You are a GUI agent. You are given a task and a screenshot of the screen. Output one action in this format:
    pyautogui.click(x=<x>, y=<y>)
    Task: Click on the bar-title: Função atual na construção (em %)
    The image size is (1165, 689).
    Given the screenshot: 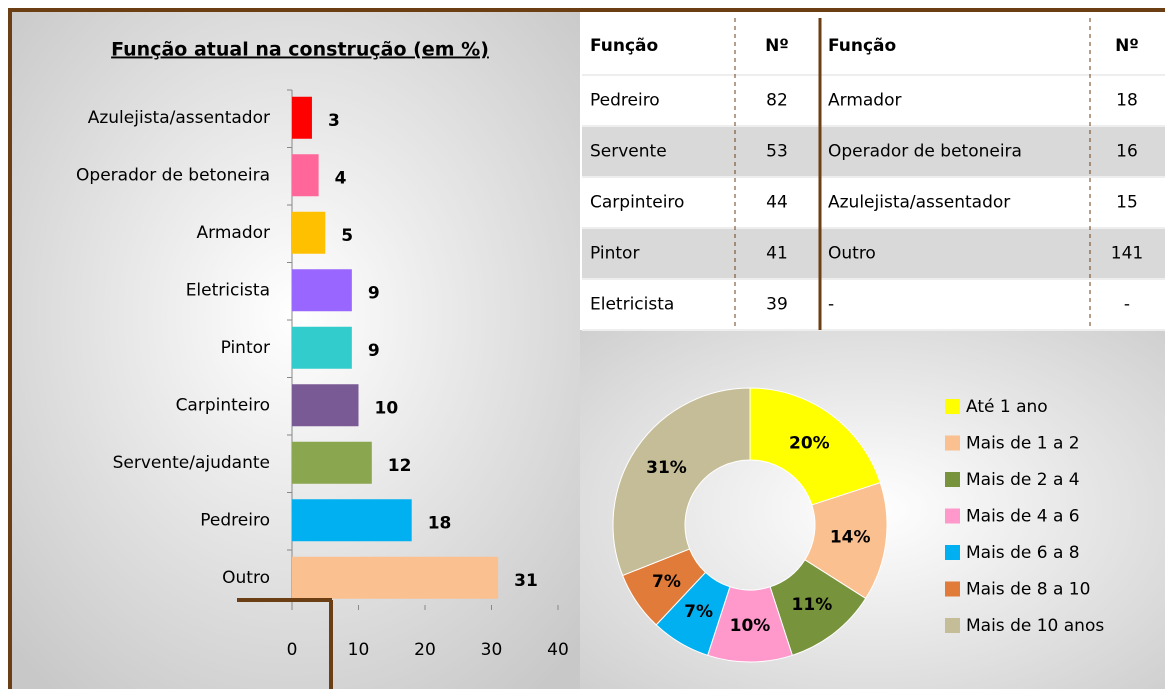 What is the action you would take?
    pyautogui.click(x=300, y=50)
    